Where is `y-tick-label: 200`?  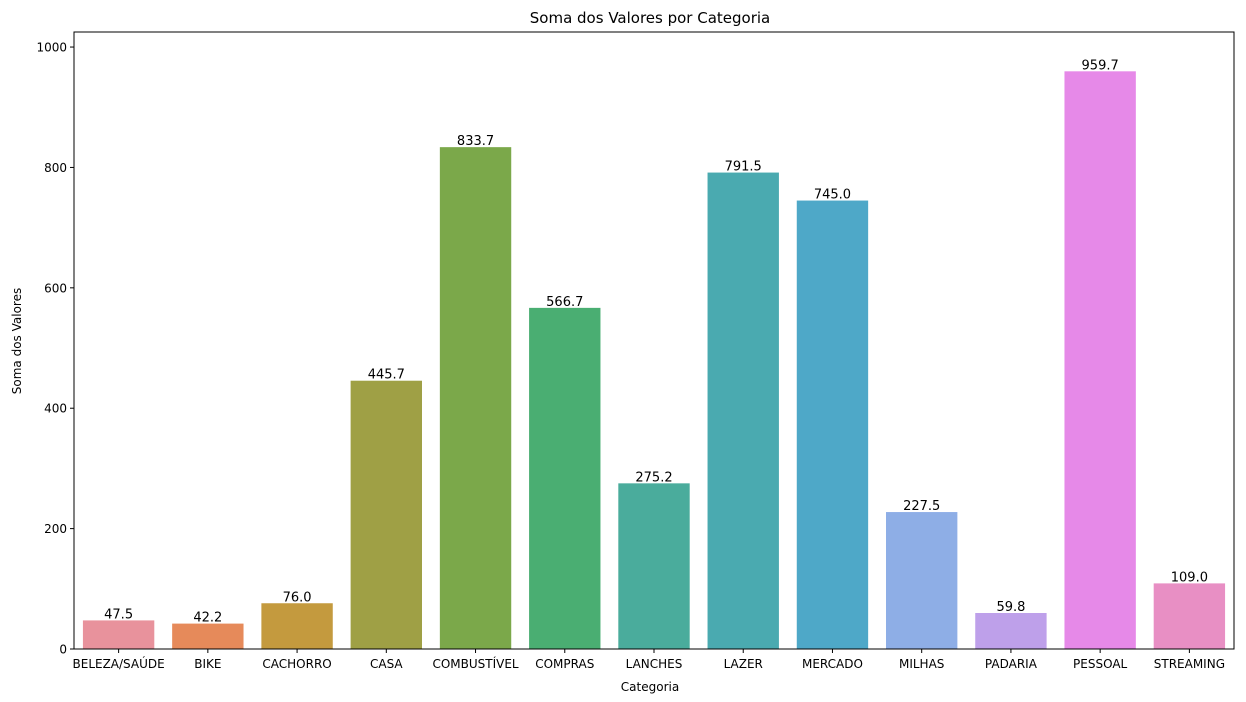 y-tick-label: 200 is located at coordinates (55, 529).